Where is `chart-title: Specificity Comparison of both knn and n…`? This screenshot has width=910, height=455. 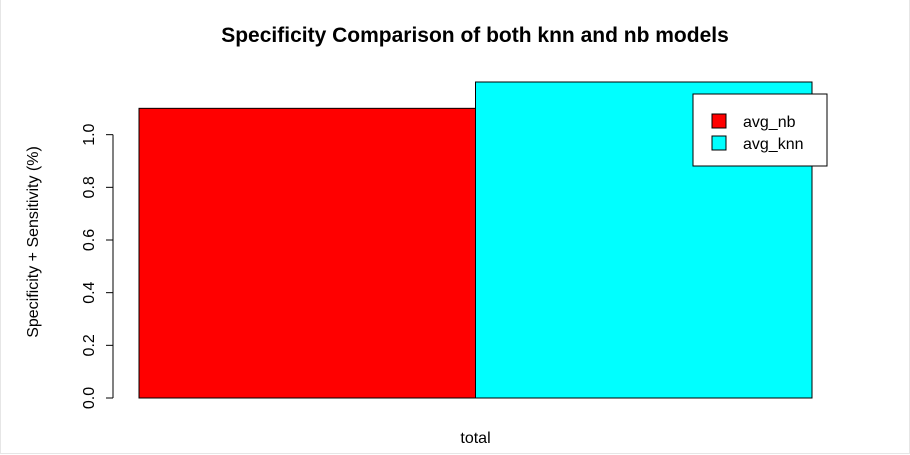
chart-title: Specificity Comparison of both knn and n… is located at coordinates (475, 35).